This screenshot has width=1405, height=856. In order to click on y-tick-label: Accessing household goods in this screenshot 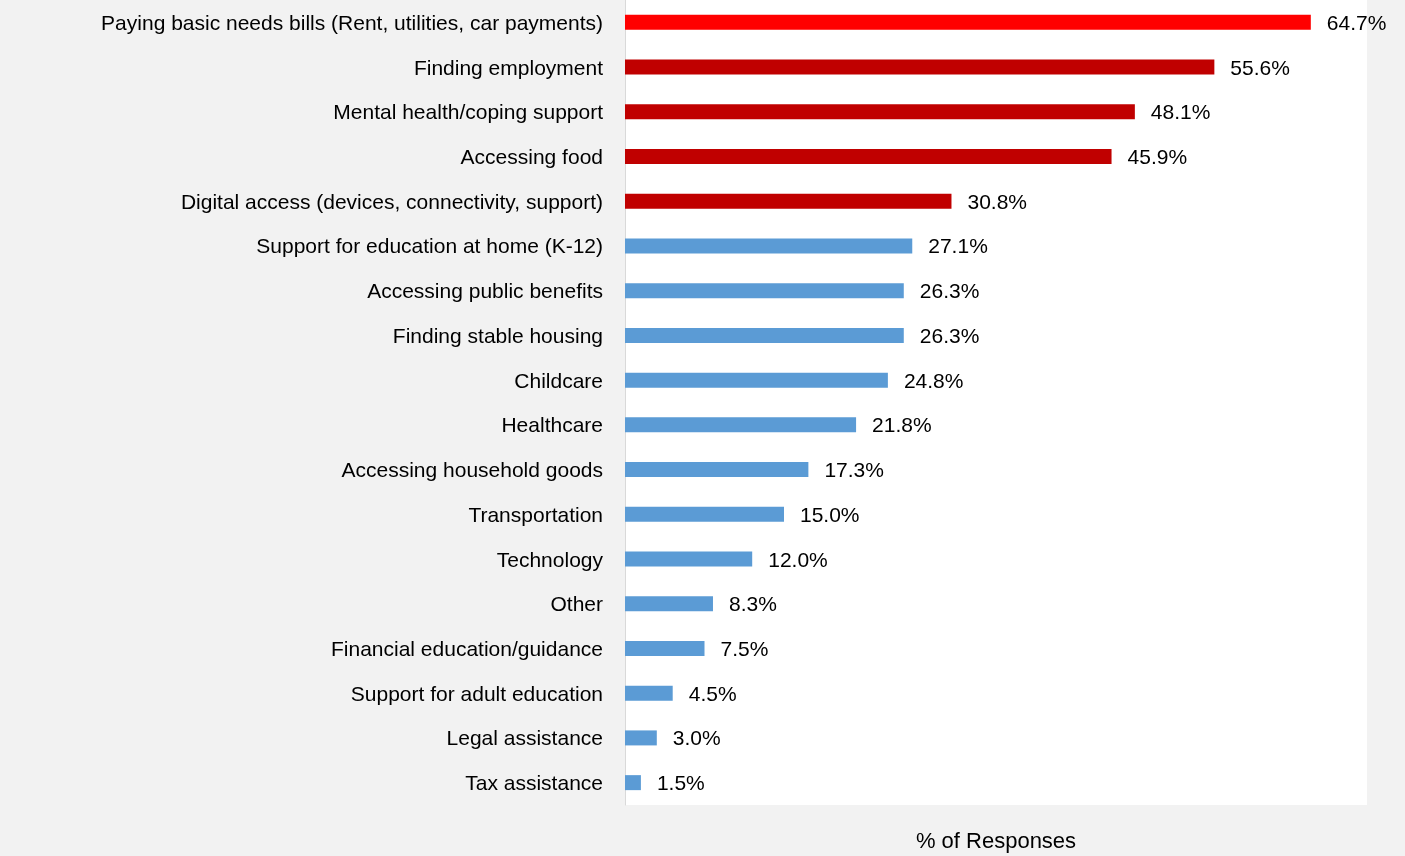, I will do `click(472, 470)`.